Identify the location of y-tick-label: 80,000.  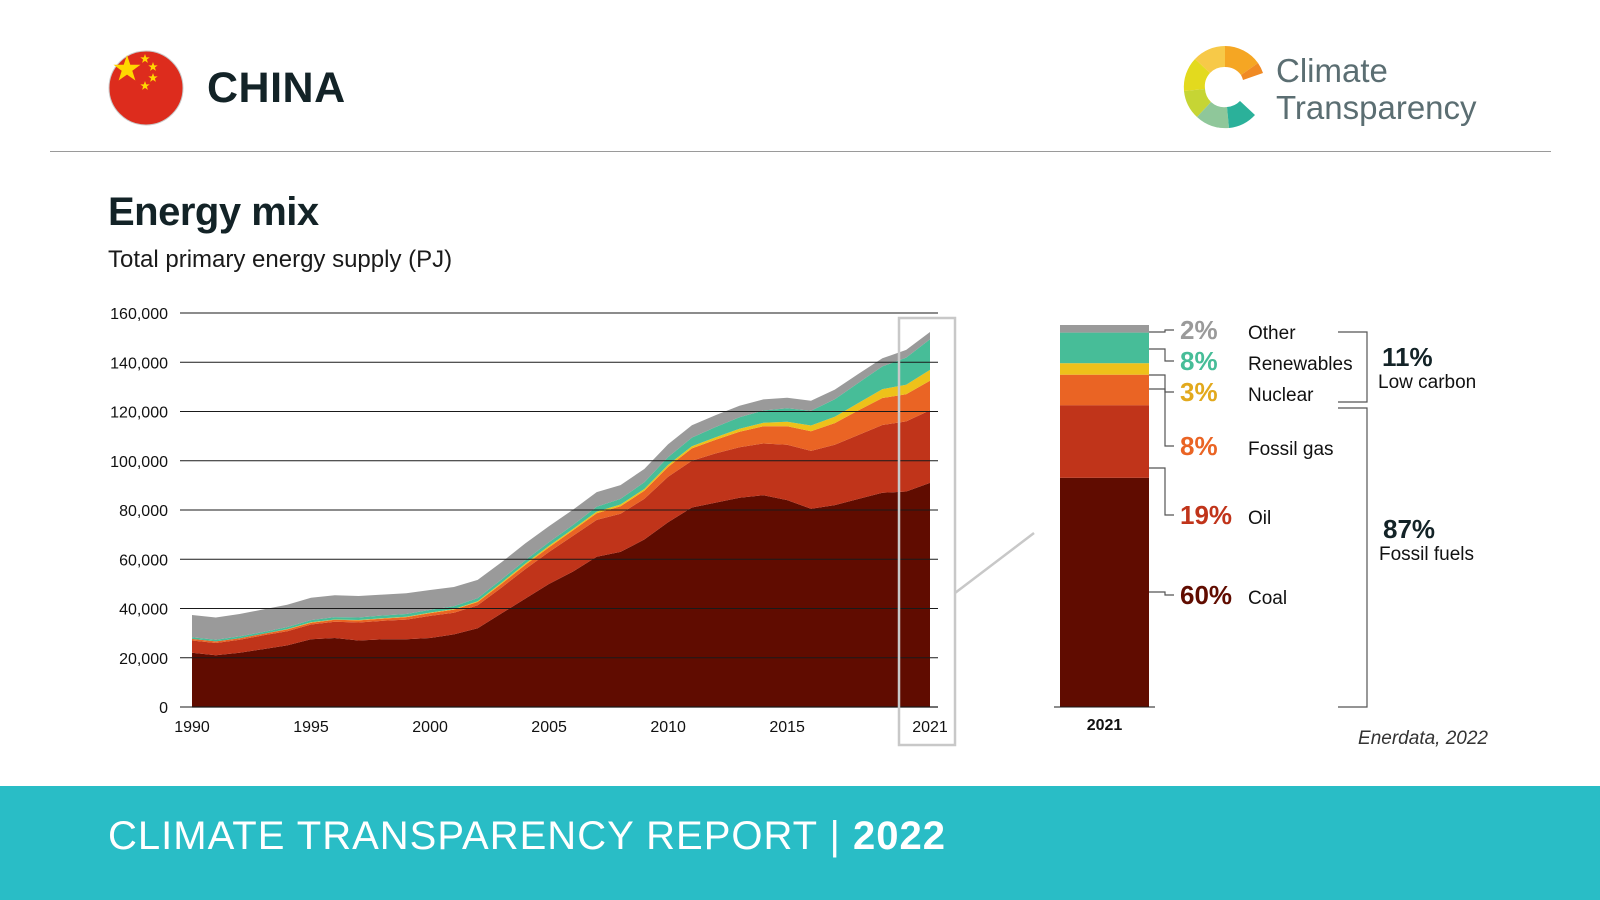
(143, 511).